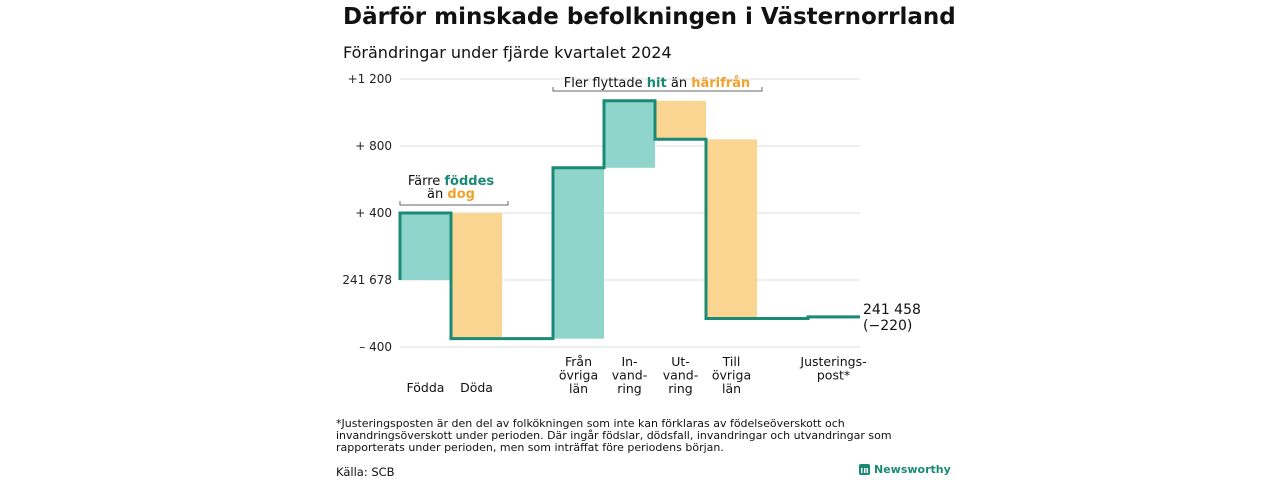  What do you see at coordinates (375, 347) in the screenshot?
I see `y-tick-label: – 400` at bounding box center [375, 347].